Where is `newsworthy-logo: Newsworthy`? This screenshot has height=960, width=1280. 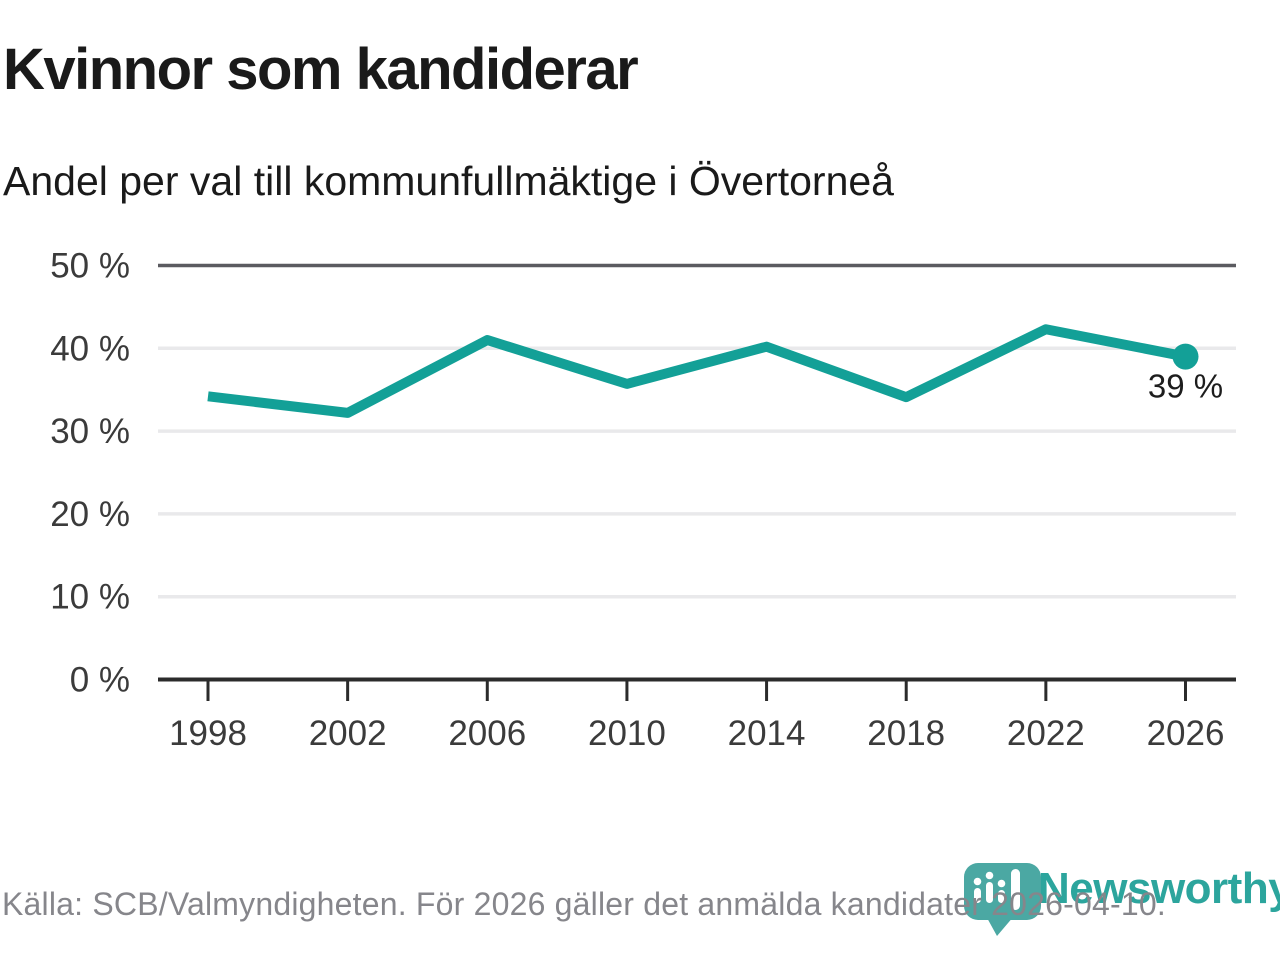
newsworthy-logo: Newsworthy is located at coordinates (1121, 897).